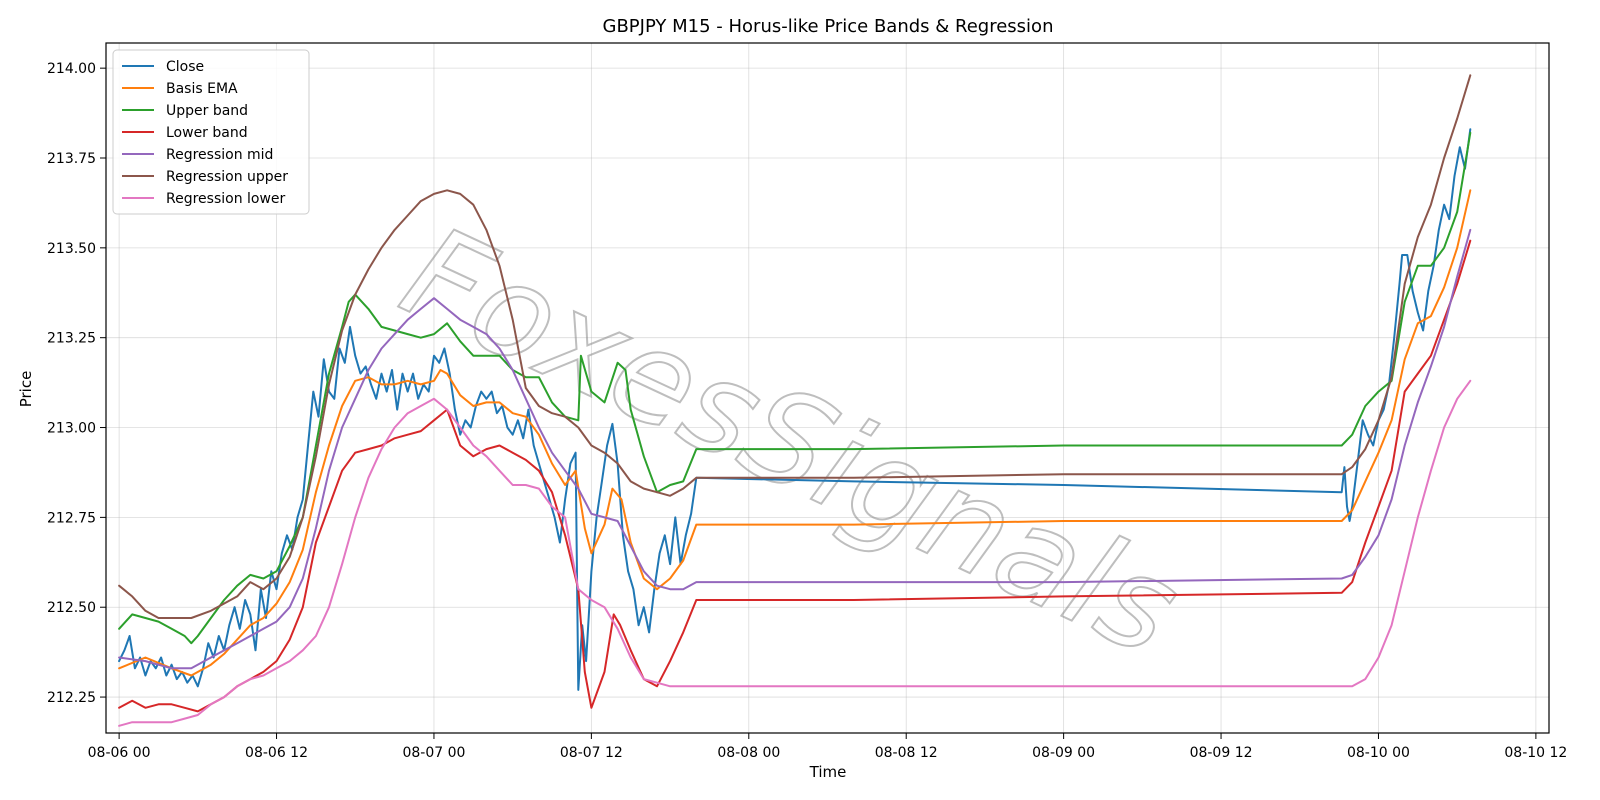 This screenshot has height=800, width=1600. I want to click on x-tick-label: 08-10 12, so click(1535, 753).